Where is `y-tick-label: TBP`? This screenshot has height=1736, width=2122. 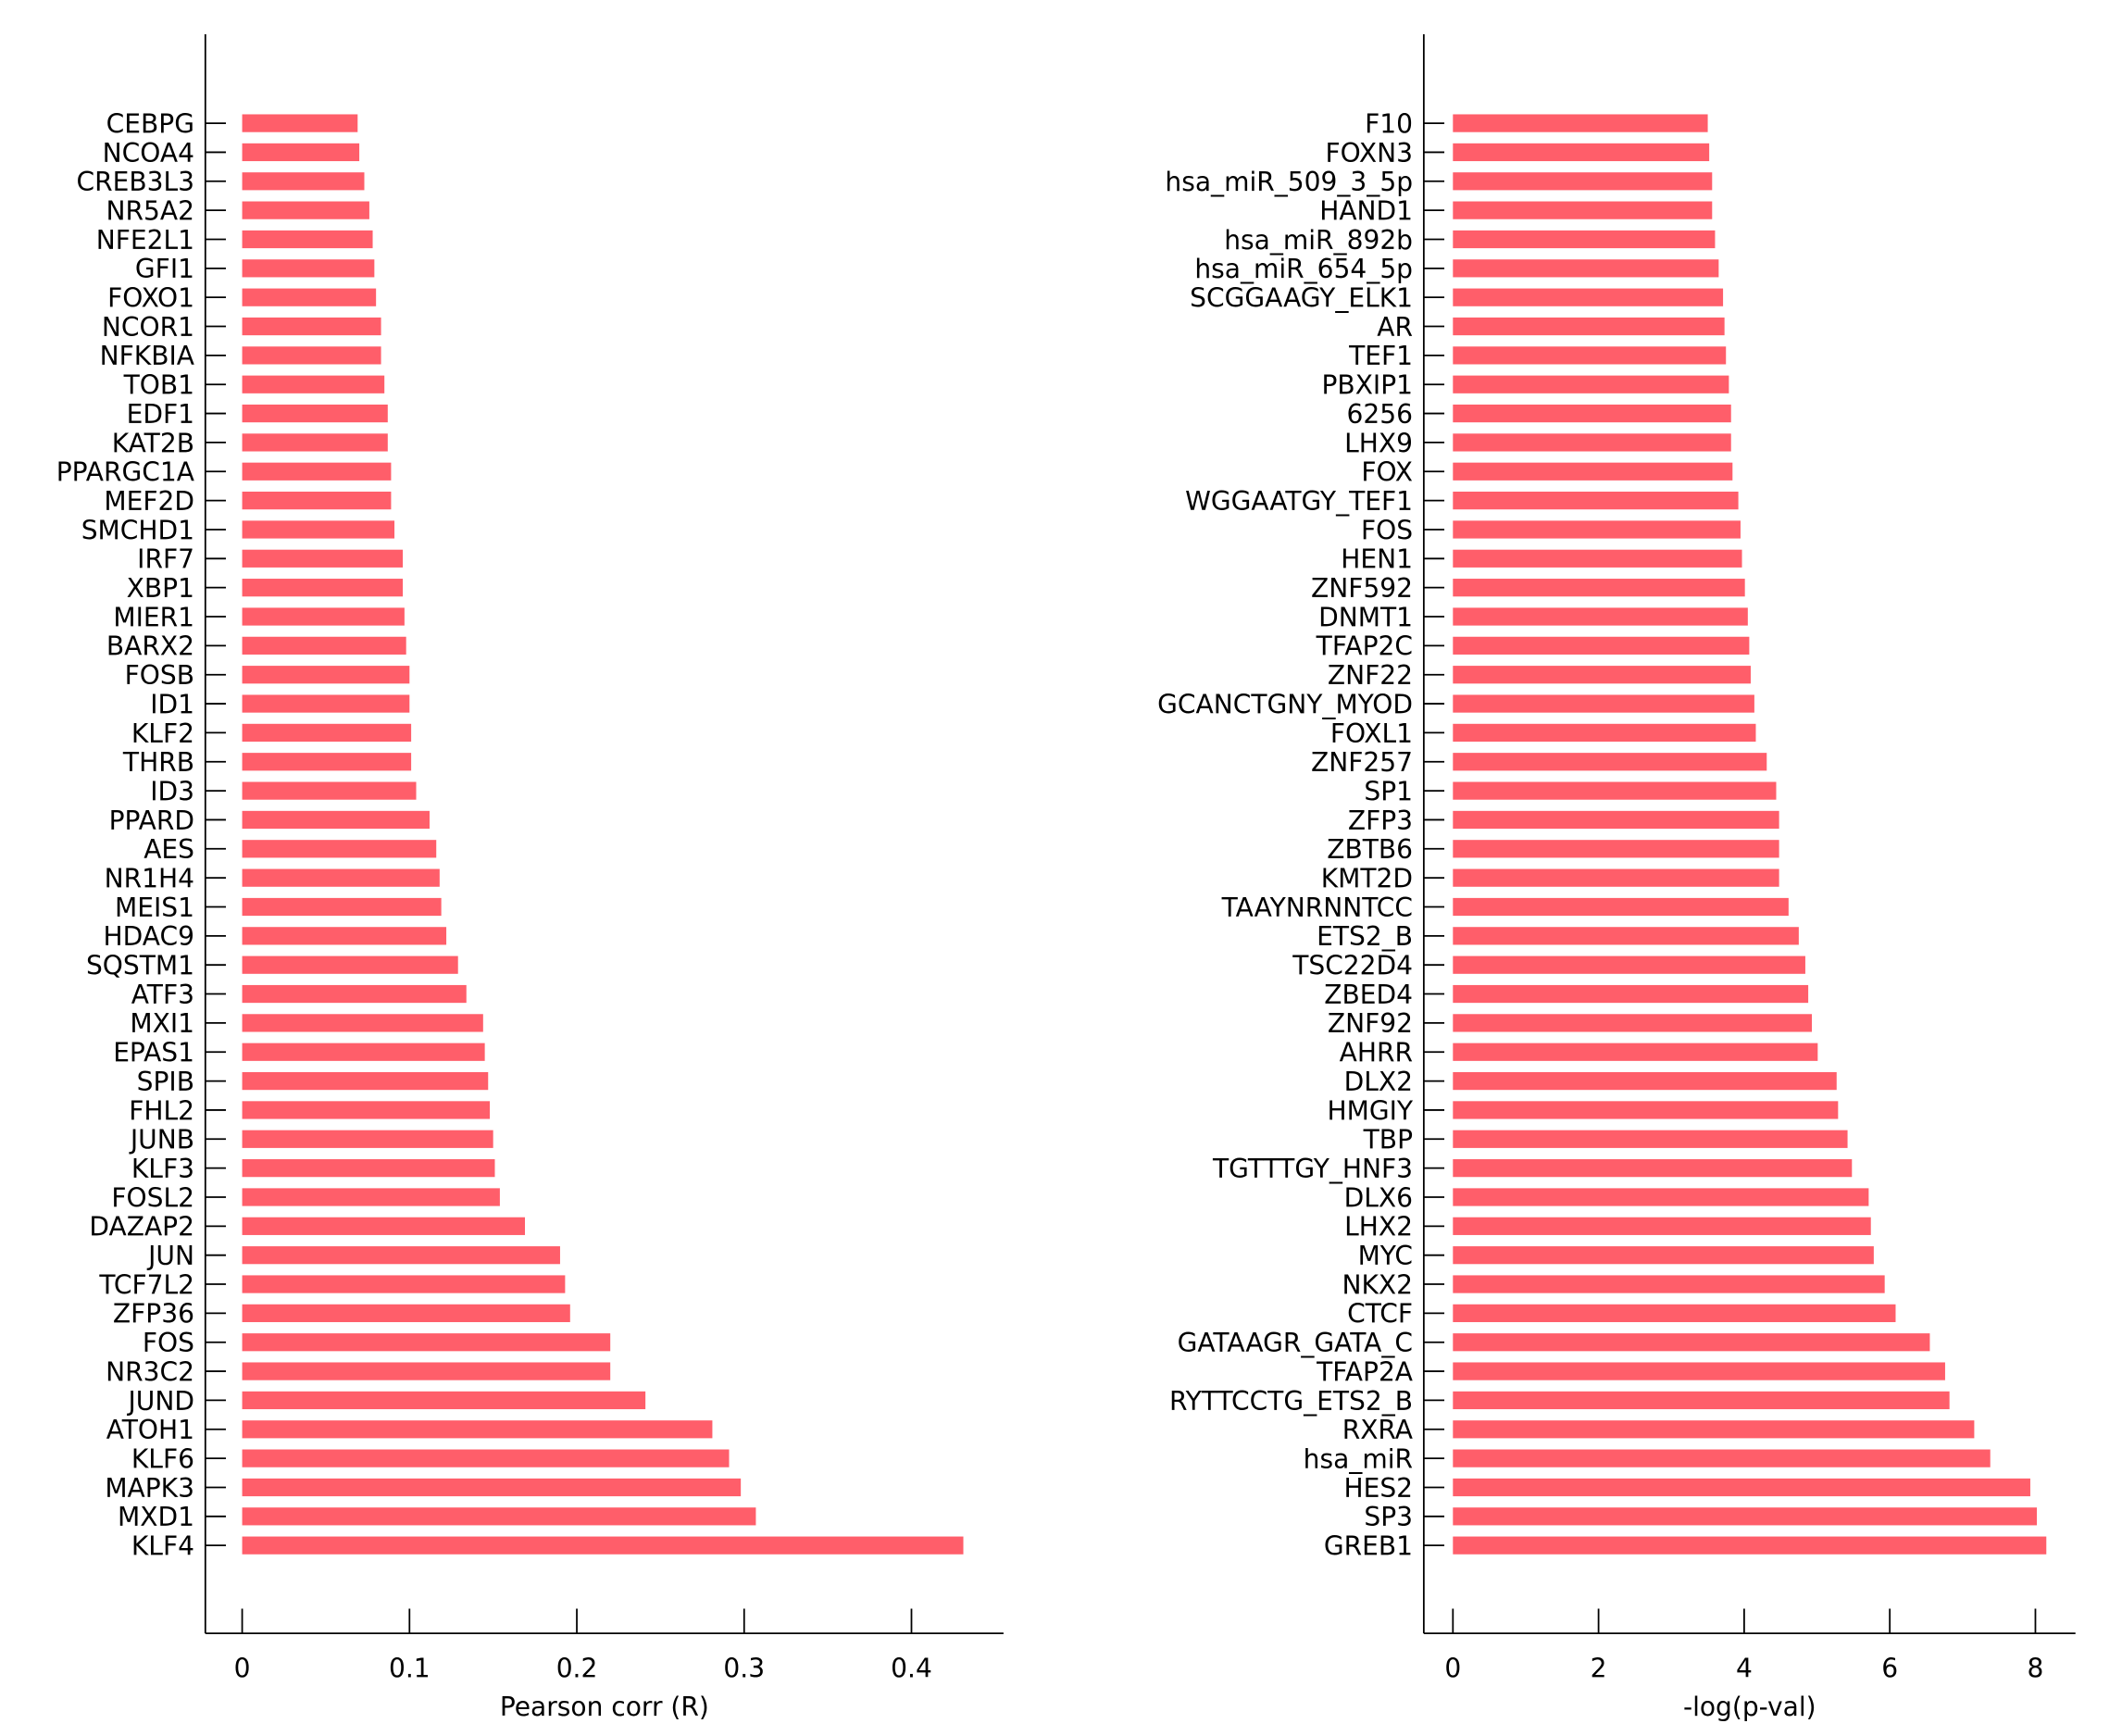 y-tick-label: TBP is located at coordinates (1388, 1140).